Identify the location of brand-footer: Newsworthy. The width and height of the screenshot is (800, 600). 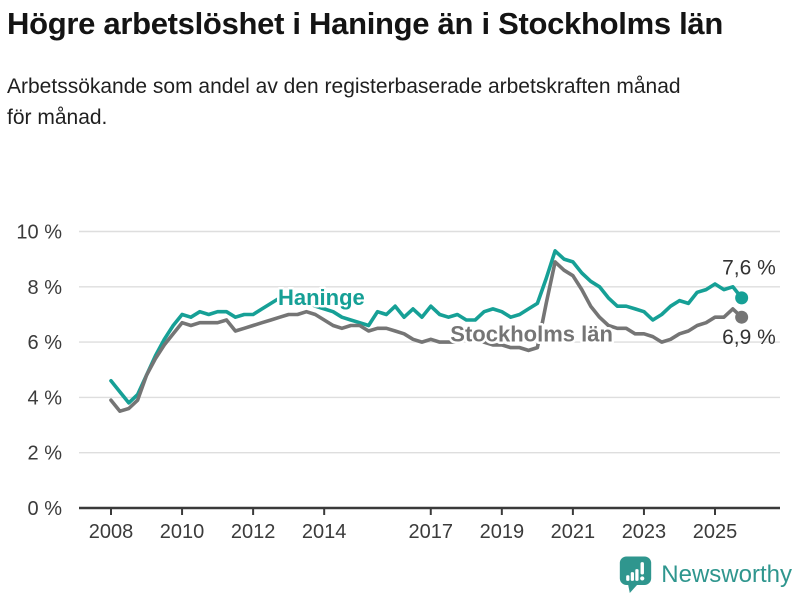
(705, 575).